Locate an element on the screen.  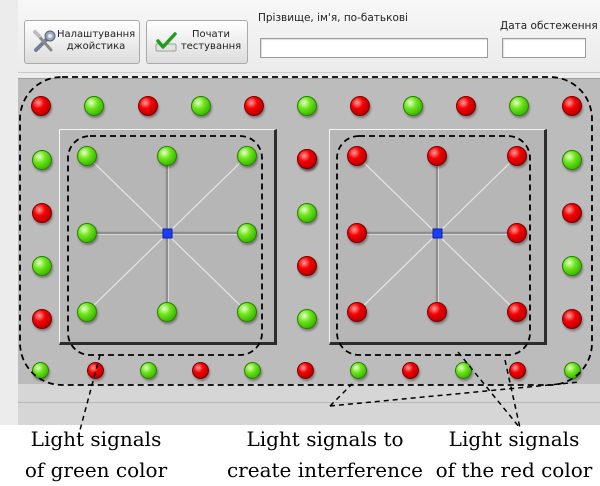
checkmark-icon is located at coordinates (166, 42).